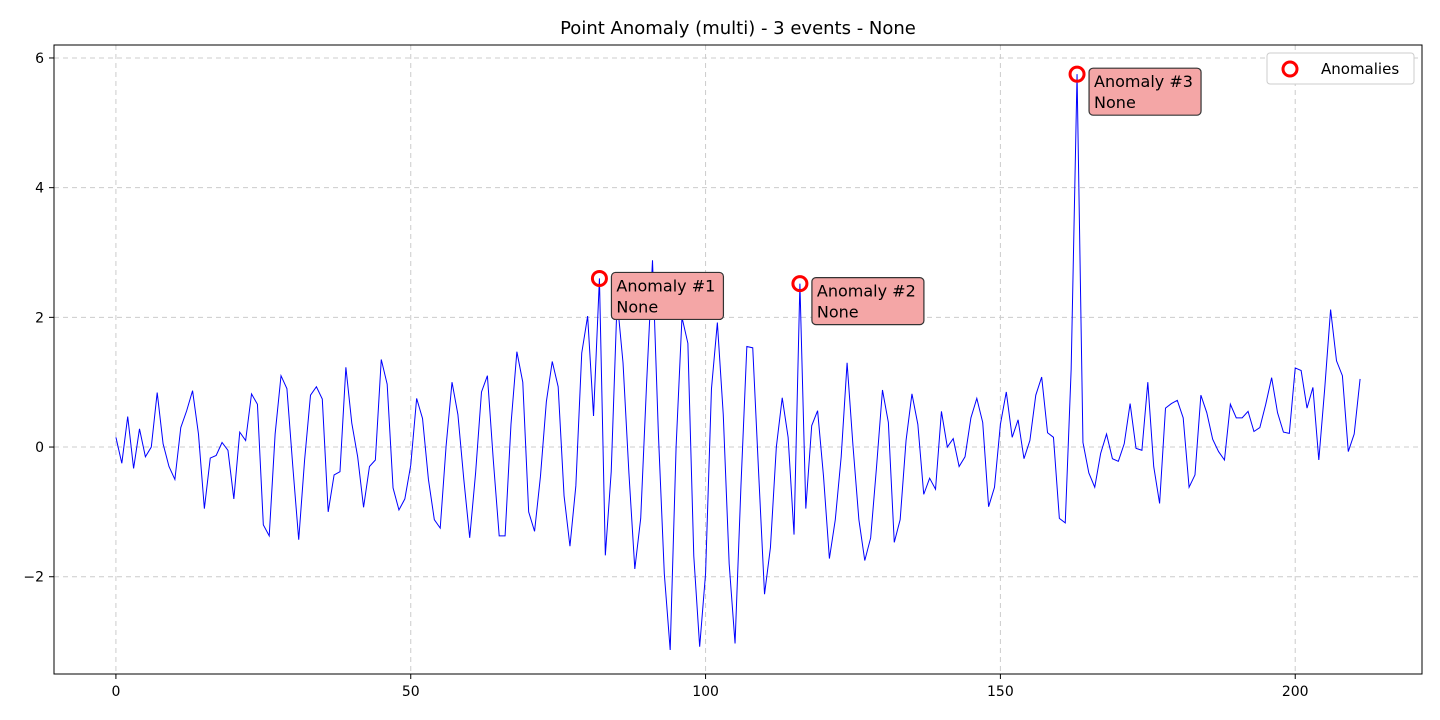 The width and height of the screenshot is (1440, 720). What do you see at coordinates (411, 692) in the screenshot?
I see `x-tick-label: 50` at bounding box center [411, 692].